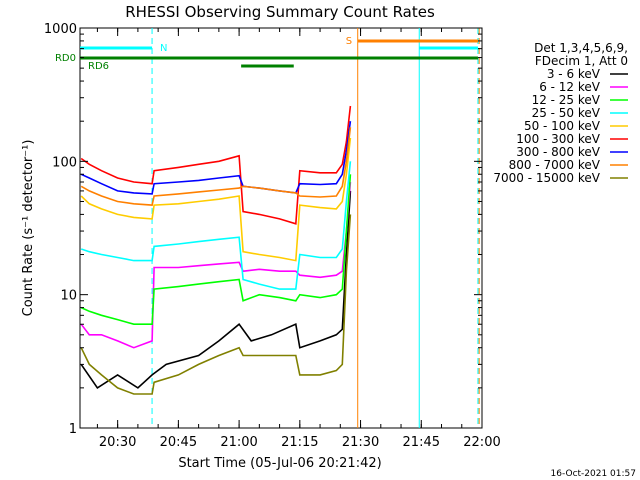 This screenshot has height=480, width=640. What do you see at coordinates (574, 74) in the screenshot?
I see `legend-label-0: 3 - 6 keV` at bounding box center [574, 74].